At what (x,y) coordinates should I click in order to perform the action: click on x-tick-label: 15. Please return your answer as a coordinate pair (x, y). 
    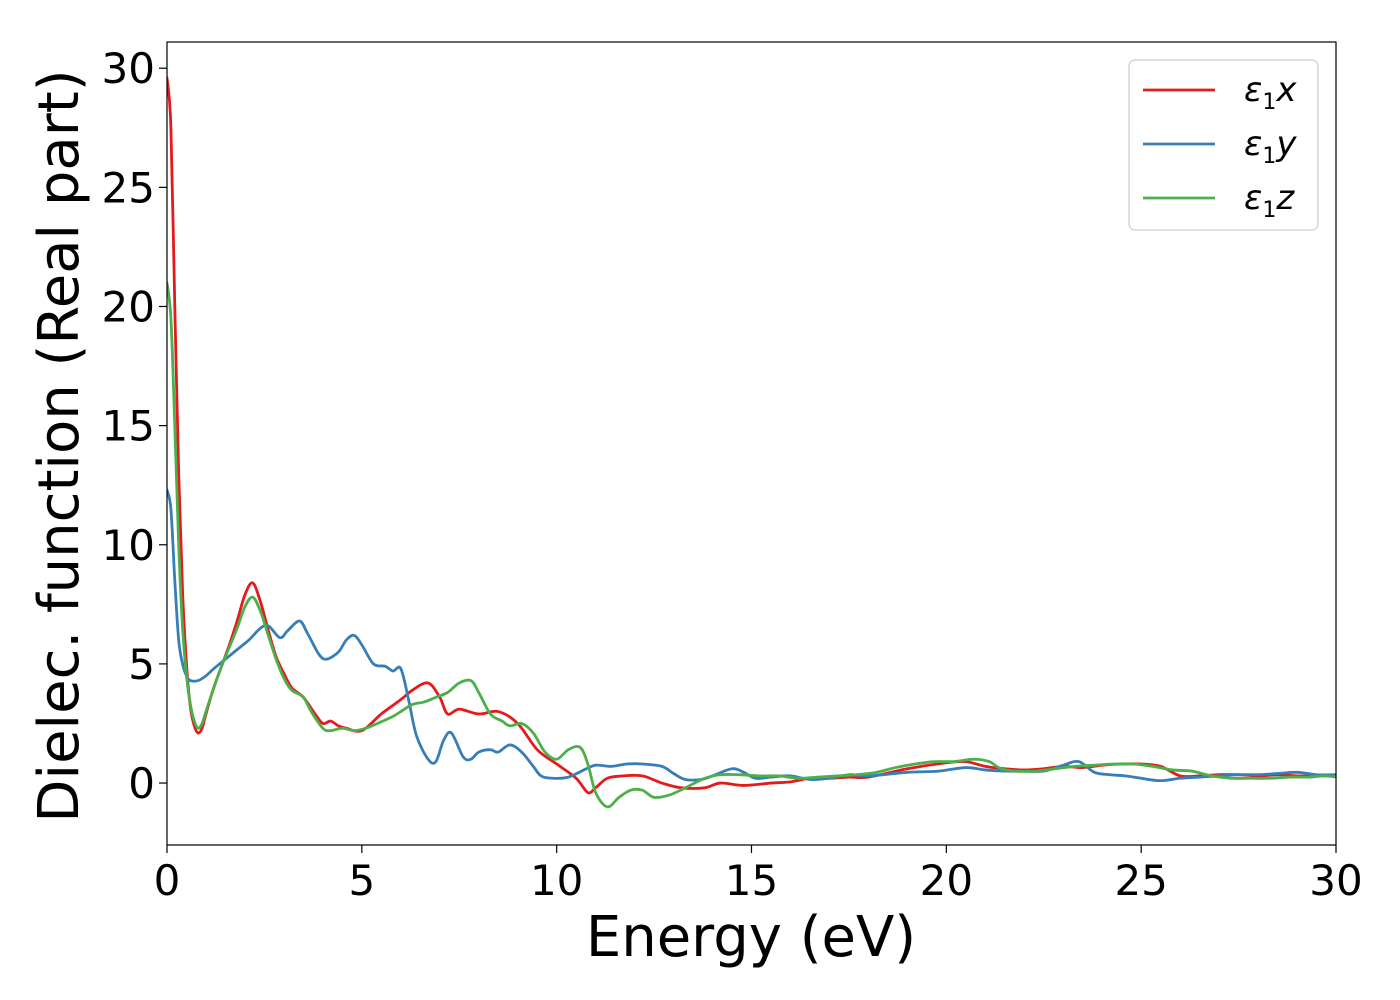
    Looking at the image, I should click on (751, 880).